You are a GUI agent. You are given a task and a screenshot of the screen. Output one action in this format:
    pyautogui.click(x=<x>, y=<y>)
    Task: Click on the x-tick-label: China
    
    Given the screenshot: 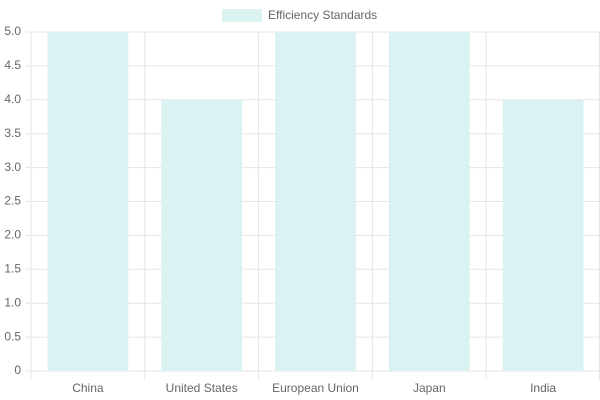 What is the action you would take?
    pyautogui.click(x=88, y=388)
    